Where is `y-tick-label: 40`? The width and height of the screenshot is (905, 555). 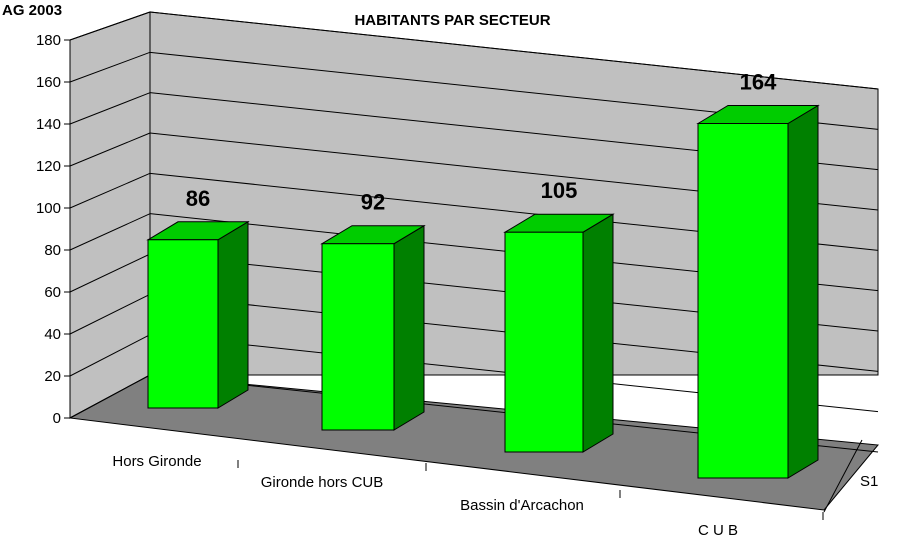
y-tick-label: 40 is located at coordinates (52, 334).